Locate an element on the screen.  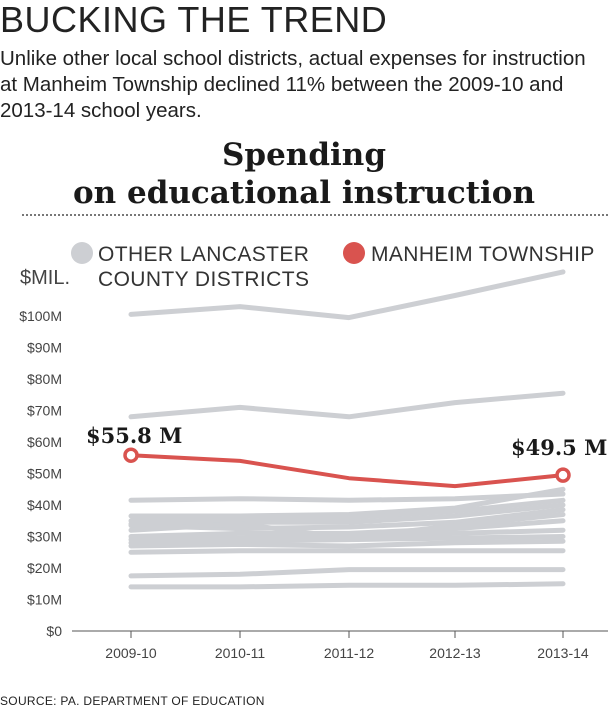
callout-end-value: $49.5 M is located at coordinates (559, 447).